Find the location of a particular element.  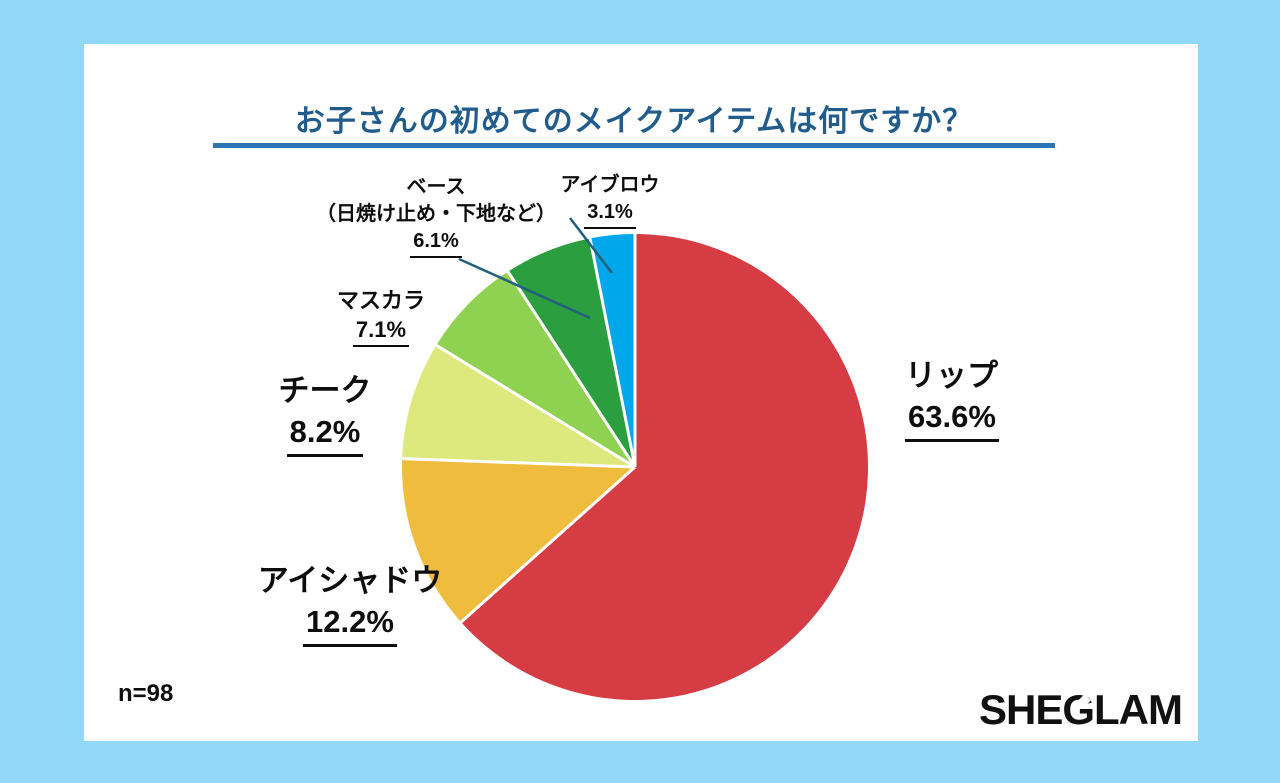

slice-label-eyeshadow: アイシャドウ 12.2% is located at coordinates (350, 604).